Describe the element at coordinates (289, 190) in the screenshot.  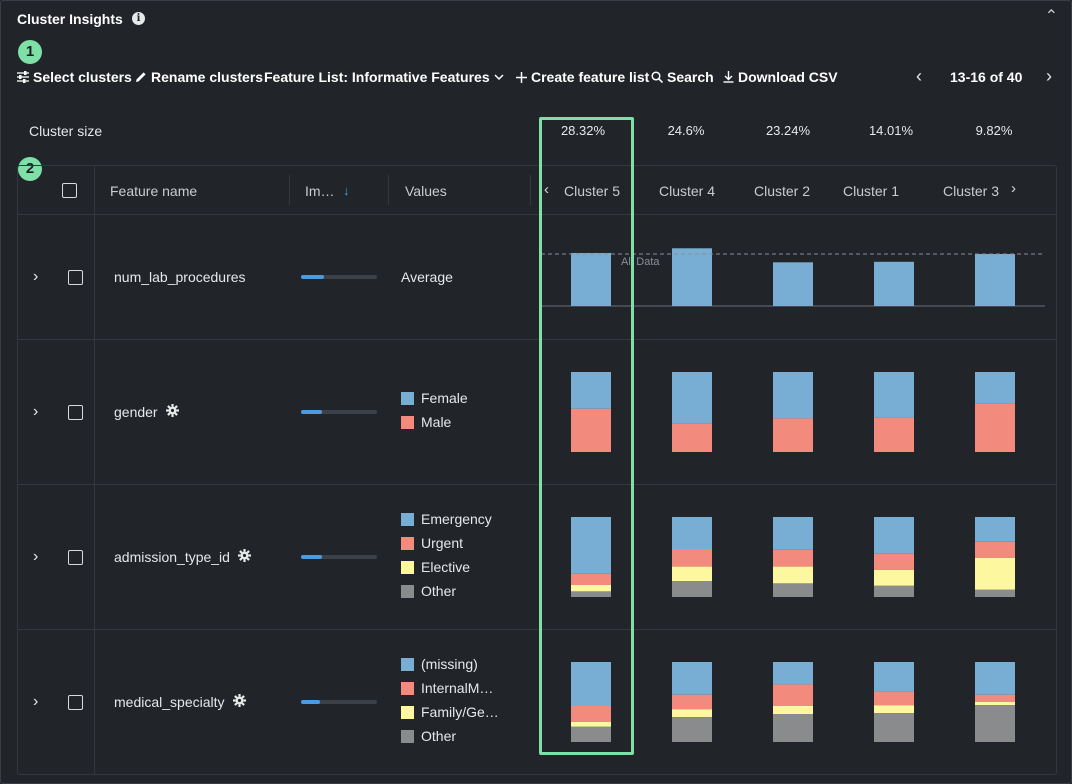
I see `column-divider` at that location.